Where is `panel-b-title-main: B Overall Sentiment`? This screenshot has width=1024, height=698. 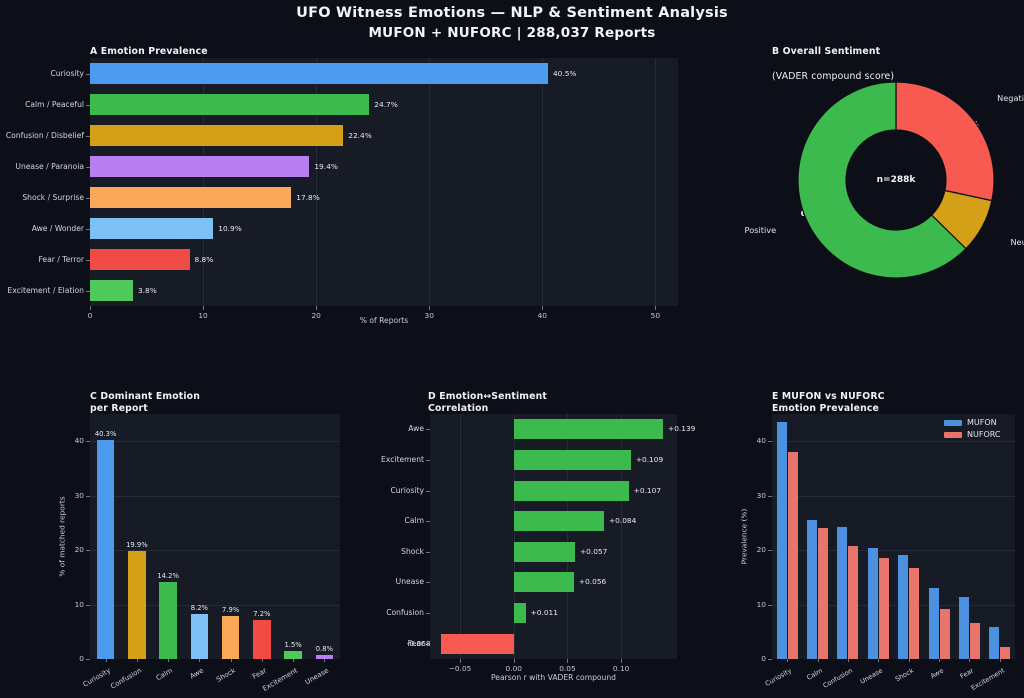 panel-b-title-main: B Overall Sentiment is located at coordinates (826, 52).